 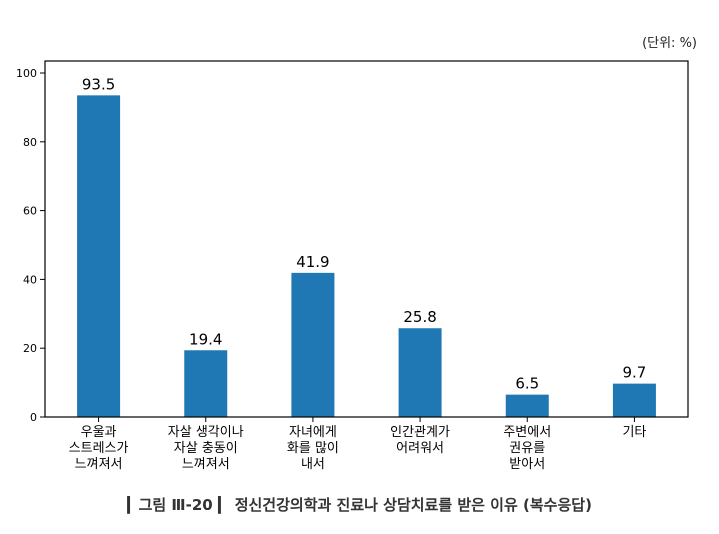 What do you see at coordinates (206, 448) in the screenshot?
I see `x-tick-label: 자살 충동이` at bounding box center [206, 448].